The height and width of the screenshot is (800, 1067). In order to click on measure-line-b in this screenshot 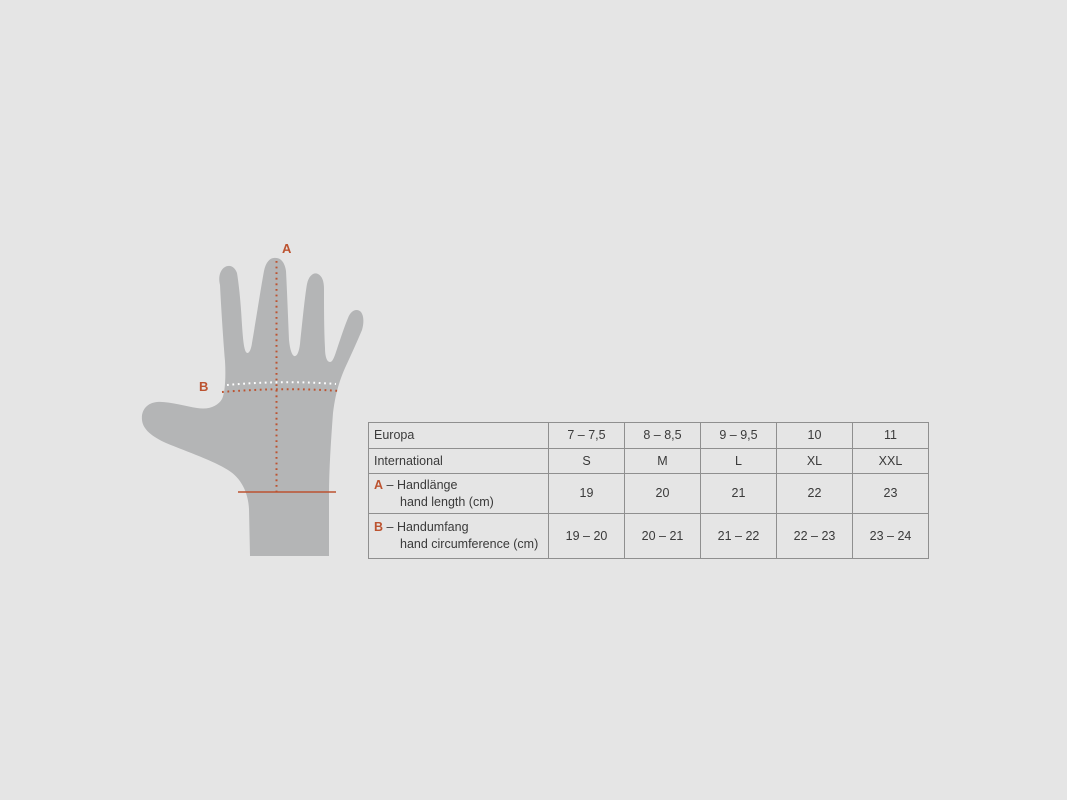, I will do `click(281, 390)`.